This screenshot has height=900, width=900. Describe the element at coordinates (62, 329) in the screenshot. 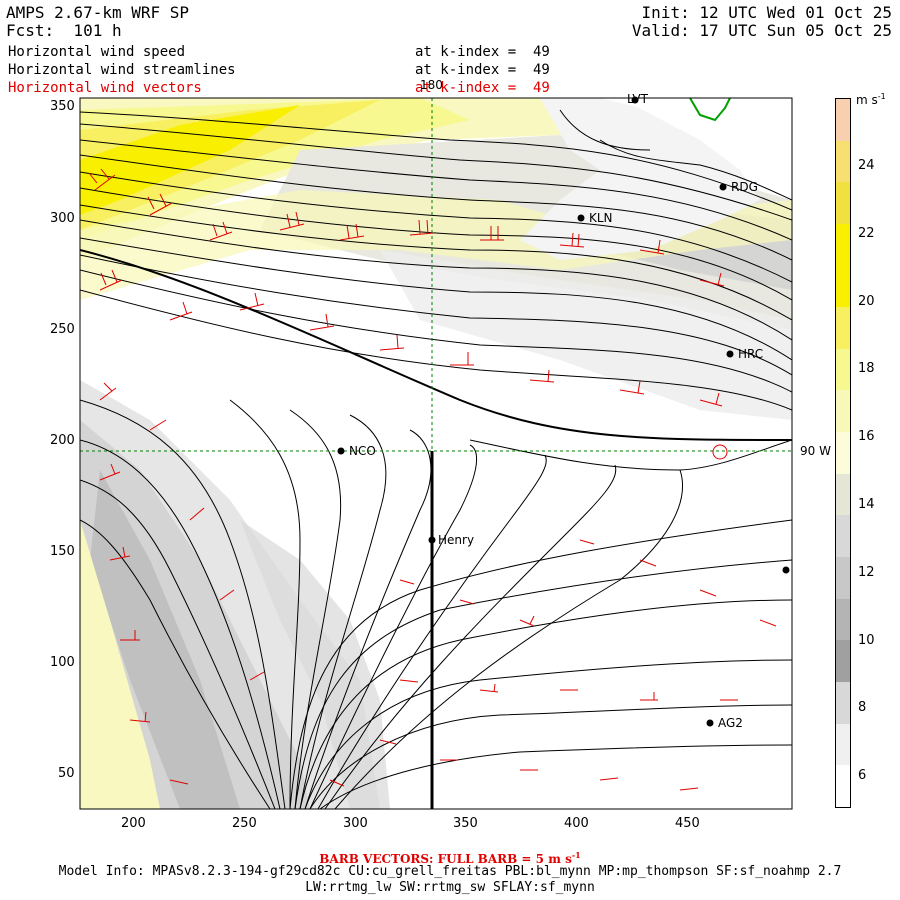

I see `y-tick-250: 250` at that location.